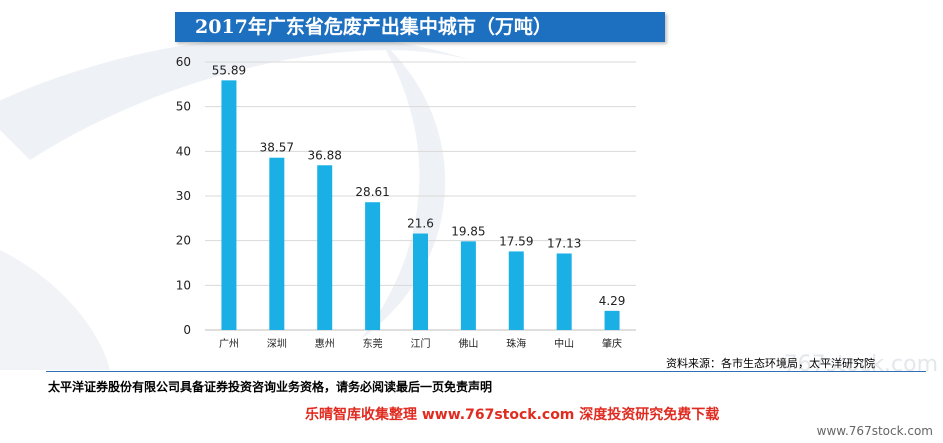 This screenshot has width=943, height=443. What do you see at coordinates (420, 27) in the screenshot?
I see `chart-title: 2017年广东省危废产出集中城市（万吨）` at bounding box center [420, 27].